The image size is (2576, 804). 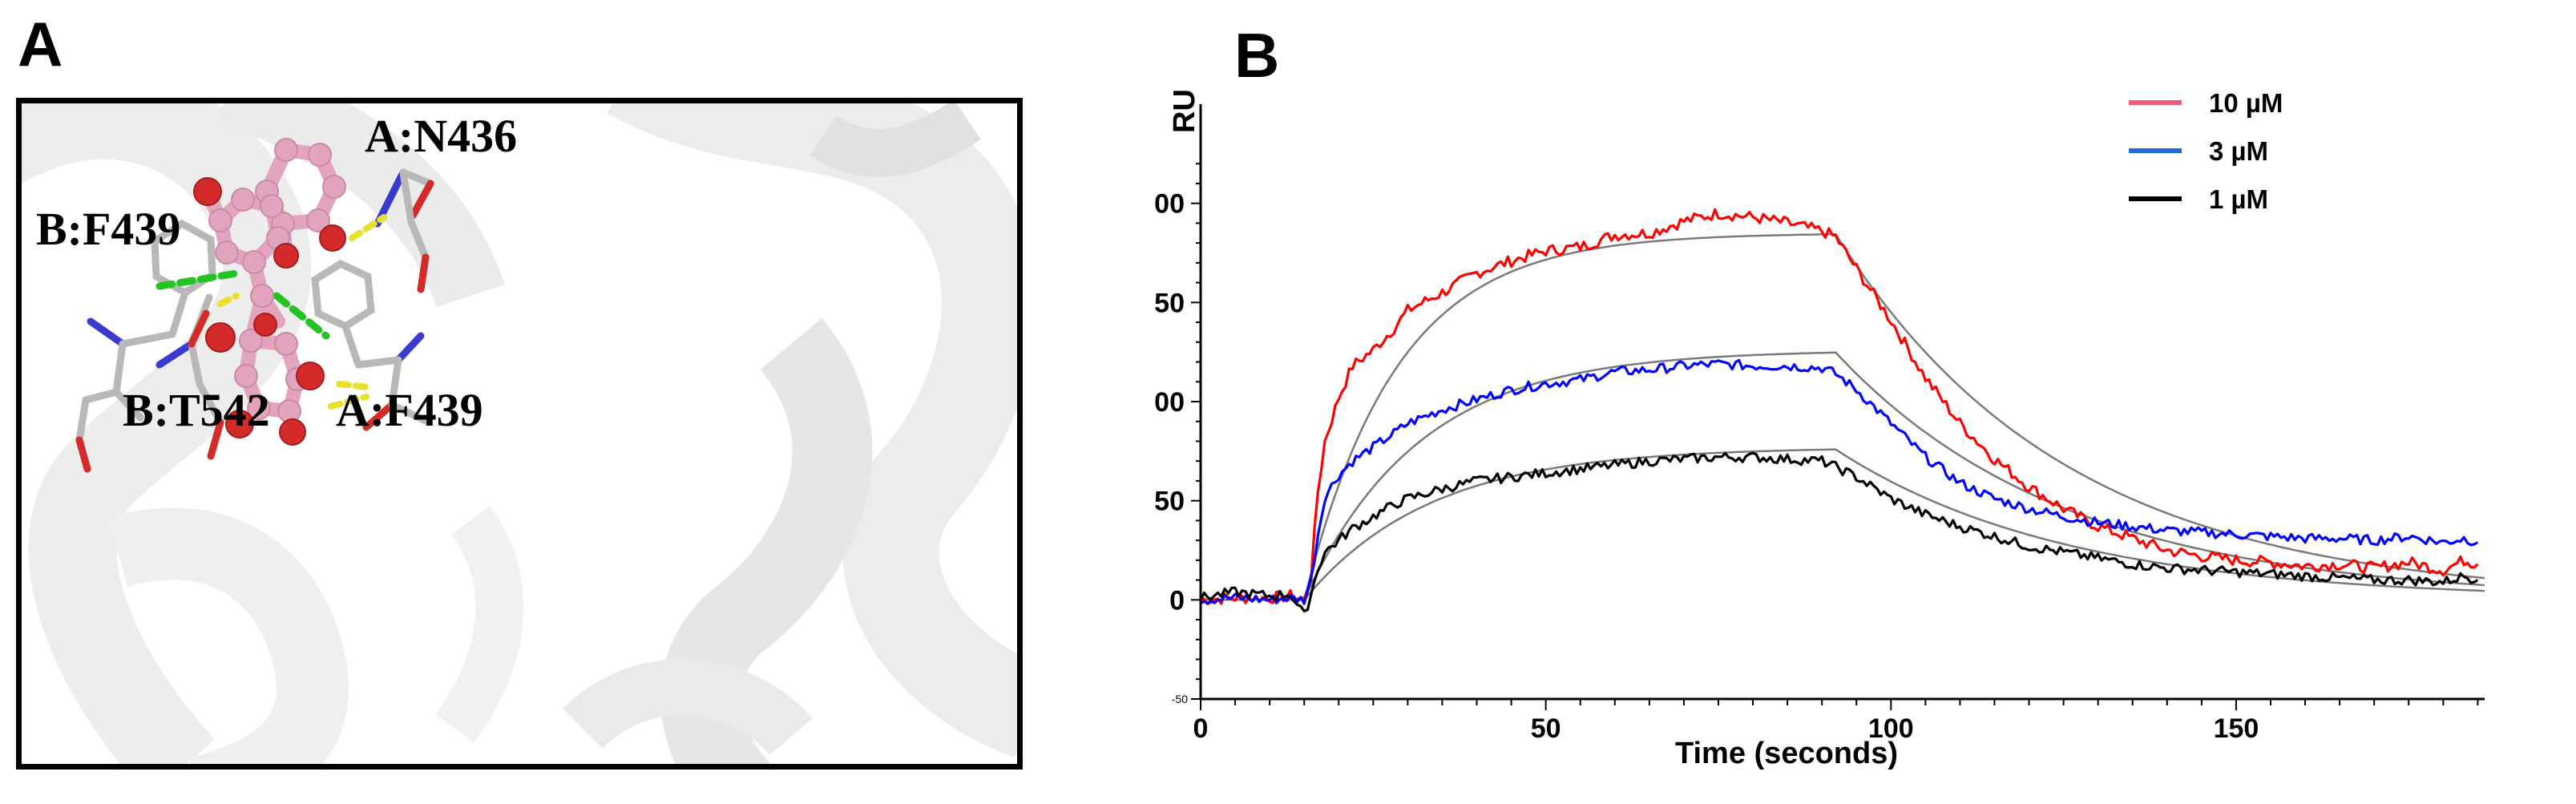 I want to click on x-tick-label: 50, so click(x=1546, y=728).